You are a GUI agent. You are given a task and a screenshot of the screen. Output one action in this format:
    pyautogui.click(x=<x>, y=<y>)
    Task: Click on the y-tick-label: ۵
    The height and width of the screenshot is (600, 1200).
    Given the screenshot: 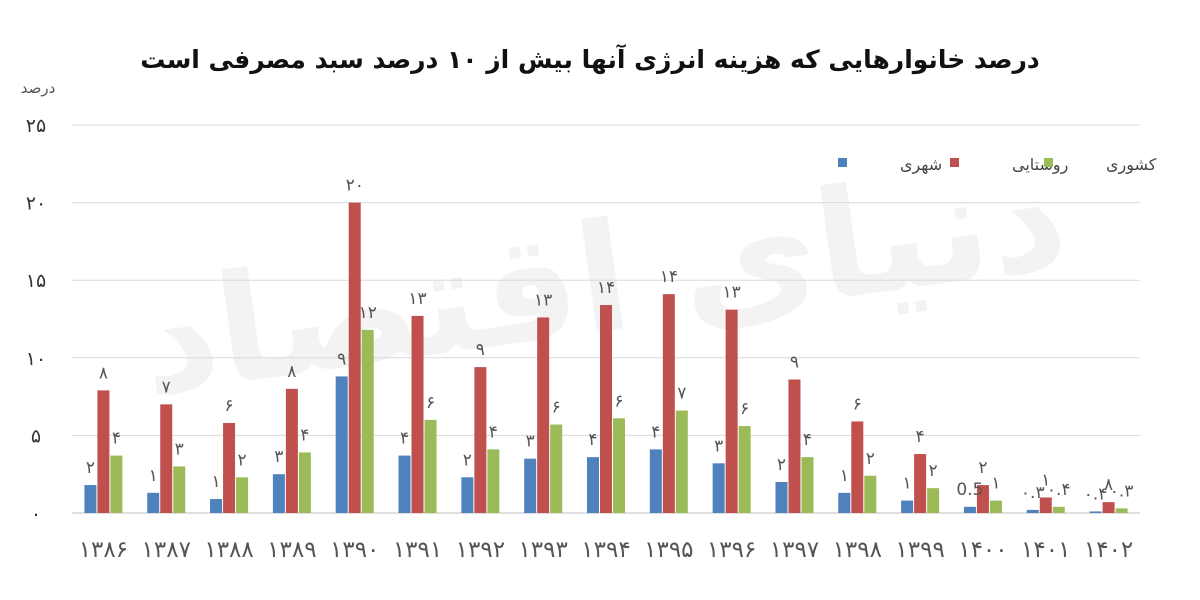 What is the action you would take?
    pyautogui.click(x=36, y=436)
    